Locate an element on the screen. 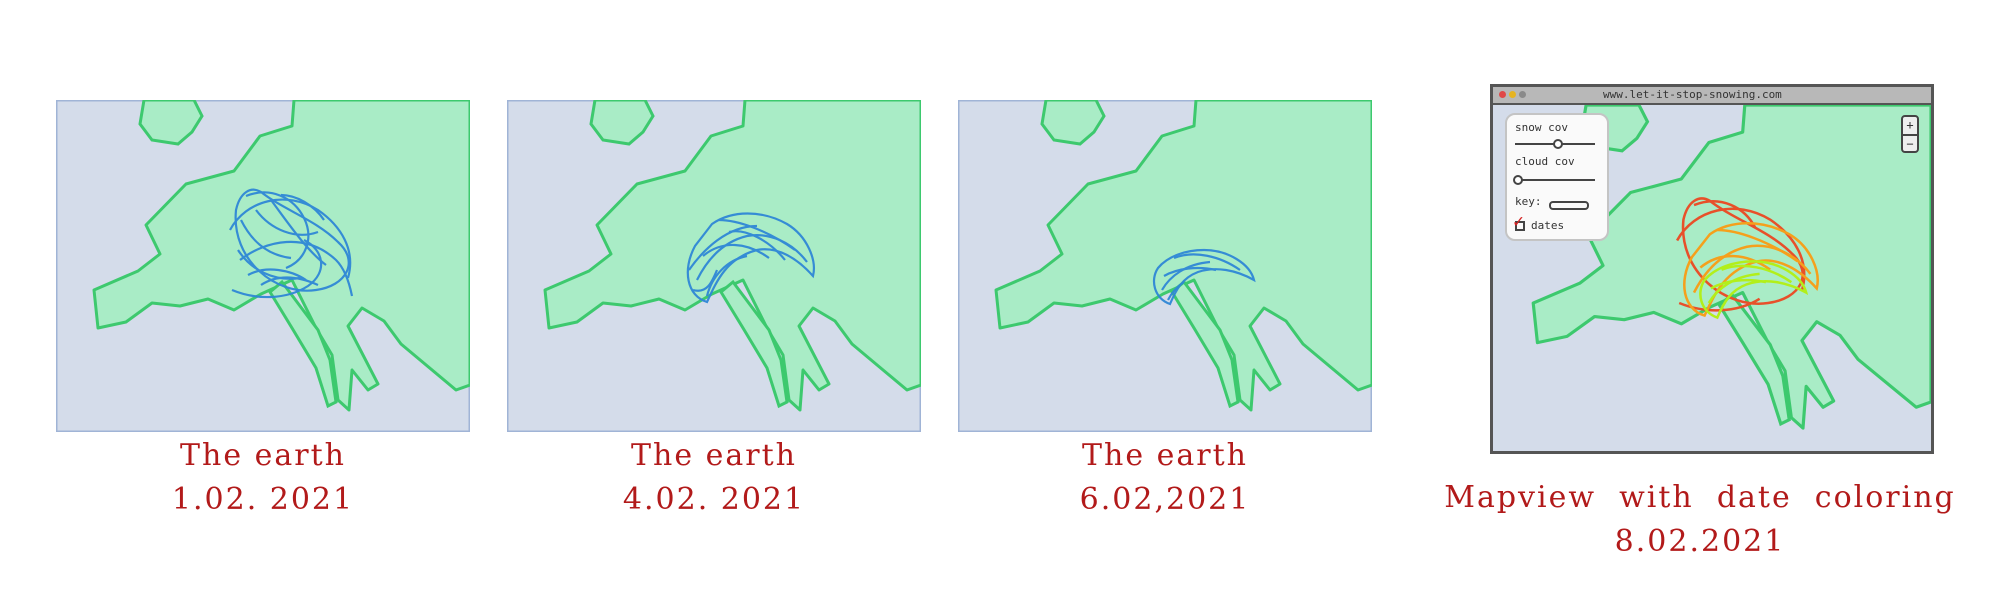 The width and height of the screenshot is (2000, 616). snow-cover-slider-knob is located at coordinates (1558, 144).